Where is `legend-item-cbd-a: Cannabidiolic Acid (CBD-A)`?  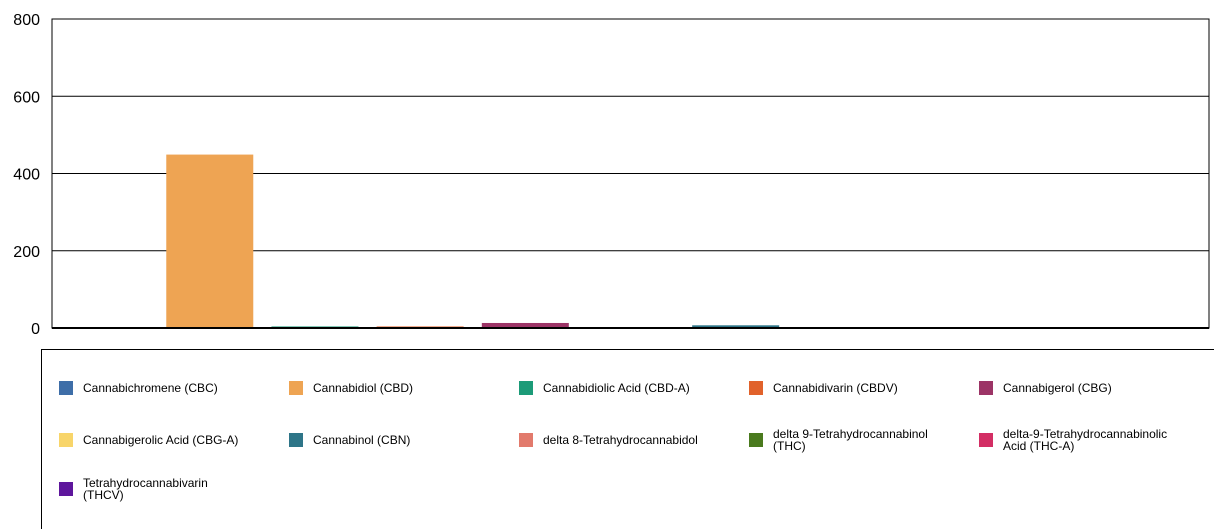
legend-item-cbd-a: Cannabidiolic Acid (CBD-A) is located at coordinates (604, 388).